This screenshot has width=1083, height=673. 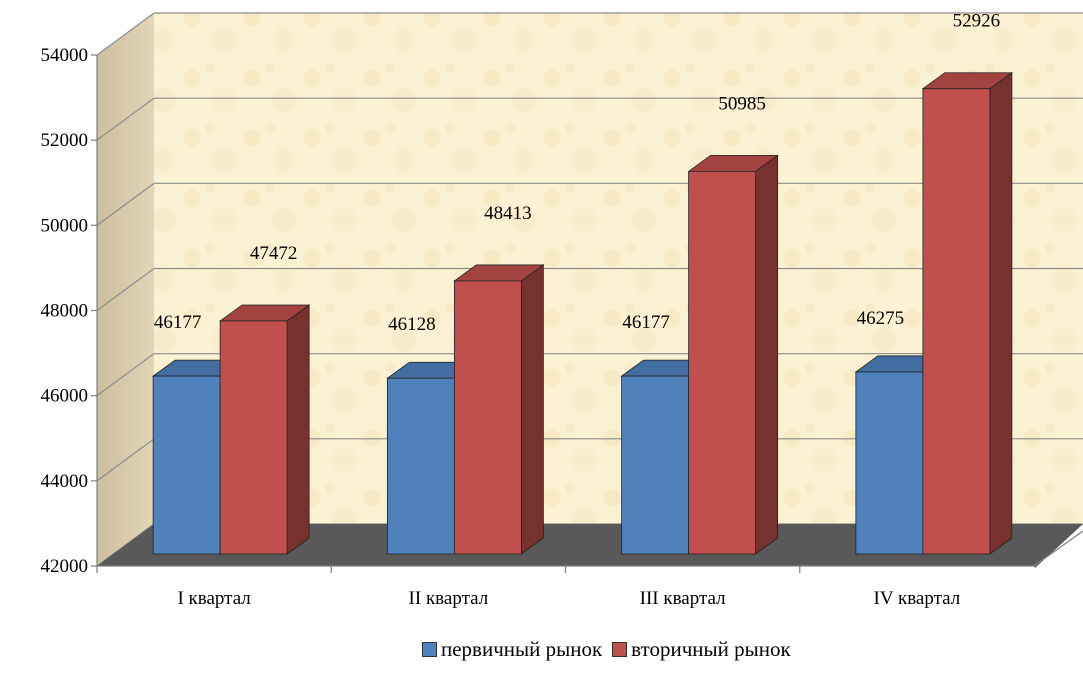 What do you see at coordinates (977, 21) in the screenshot?
I see `data-label-secondary: 52926` at bounding box center [977, 21].